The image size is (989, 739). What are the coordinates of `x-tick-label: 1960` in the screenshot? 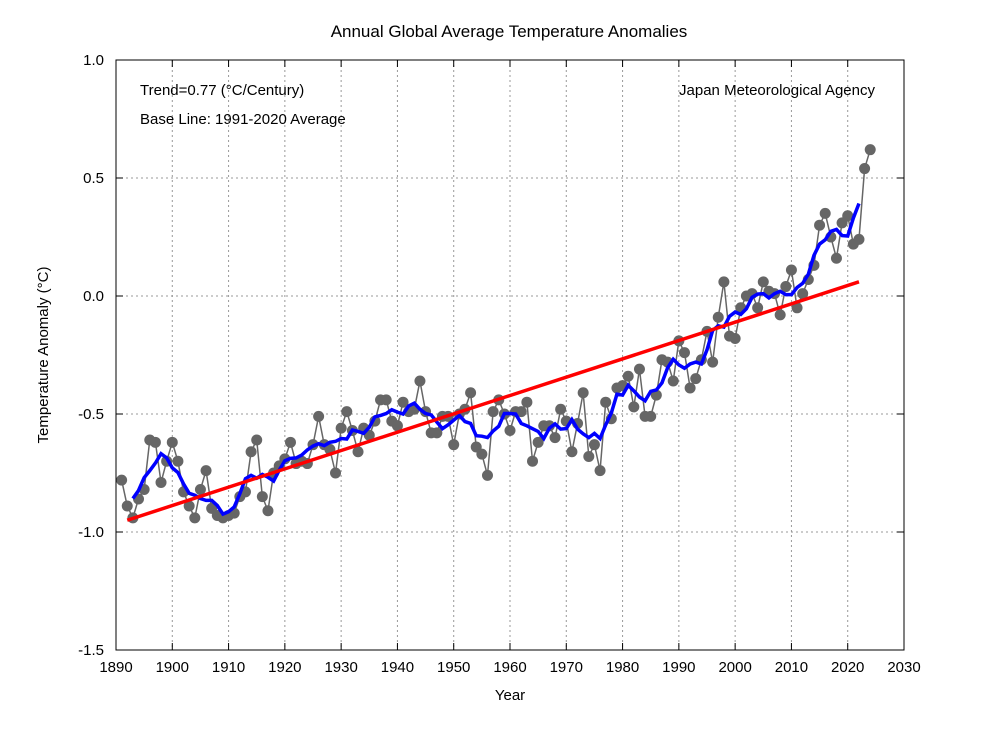 It's located at (509, 667).